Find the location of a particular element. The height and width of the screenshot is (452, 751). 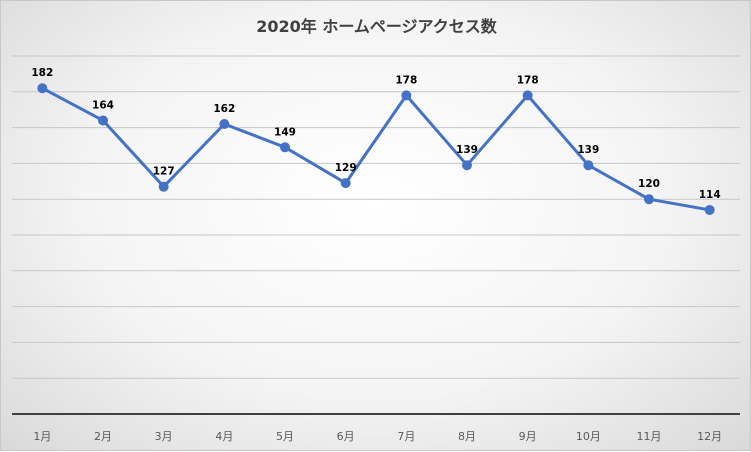

x-tick-label: 6月 is located at coordinates (346, 436).